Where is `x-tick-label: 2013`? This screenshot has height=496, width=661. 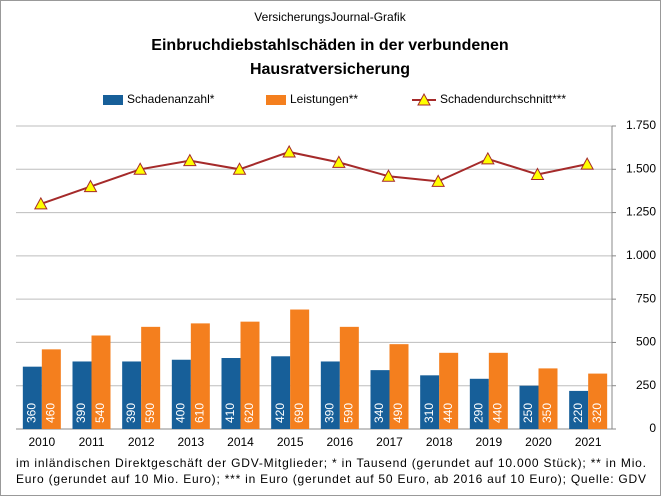
x-tick-label: 2013 is located at coordinates (190, 442).